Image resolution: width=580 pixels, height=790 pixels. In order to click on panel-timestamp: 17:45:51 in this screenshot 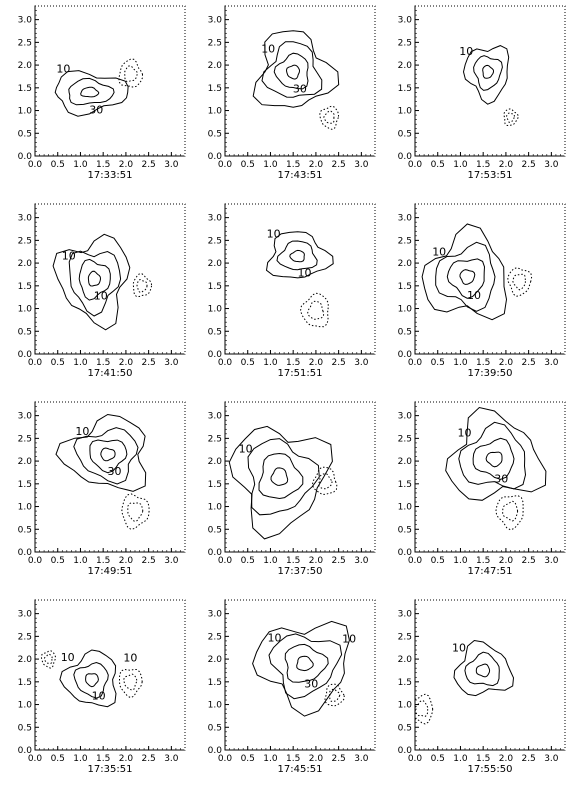, I will do `click(300, 769)`.